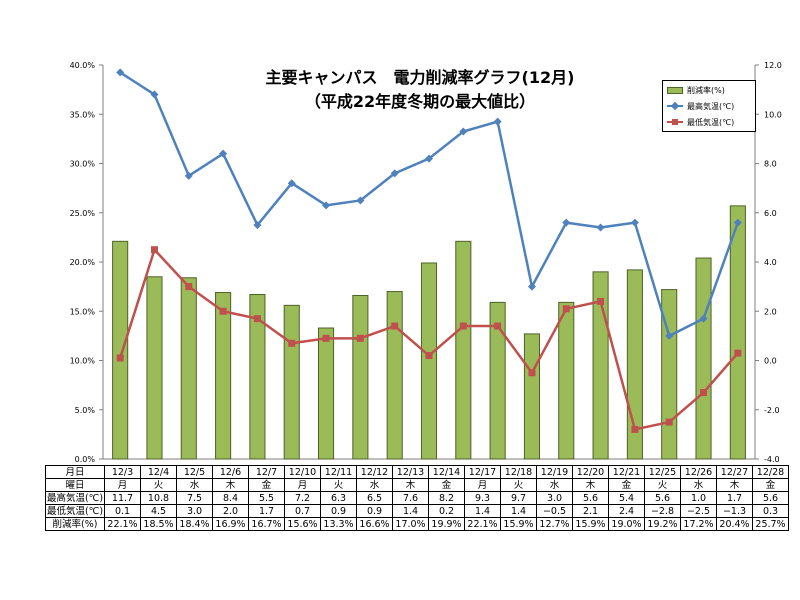 The image size is (800, 600). What do you see at coordinates (518, 472) in the screenshot?
I see `table-cell: 12/18` at bounding box center [518, 472].